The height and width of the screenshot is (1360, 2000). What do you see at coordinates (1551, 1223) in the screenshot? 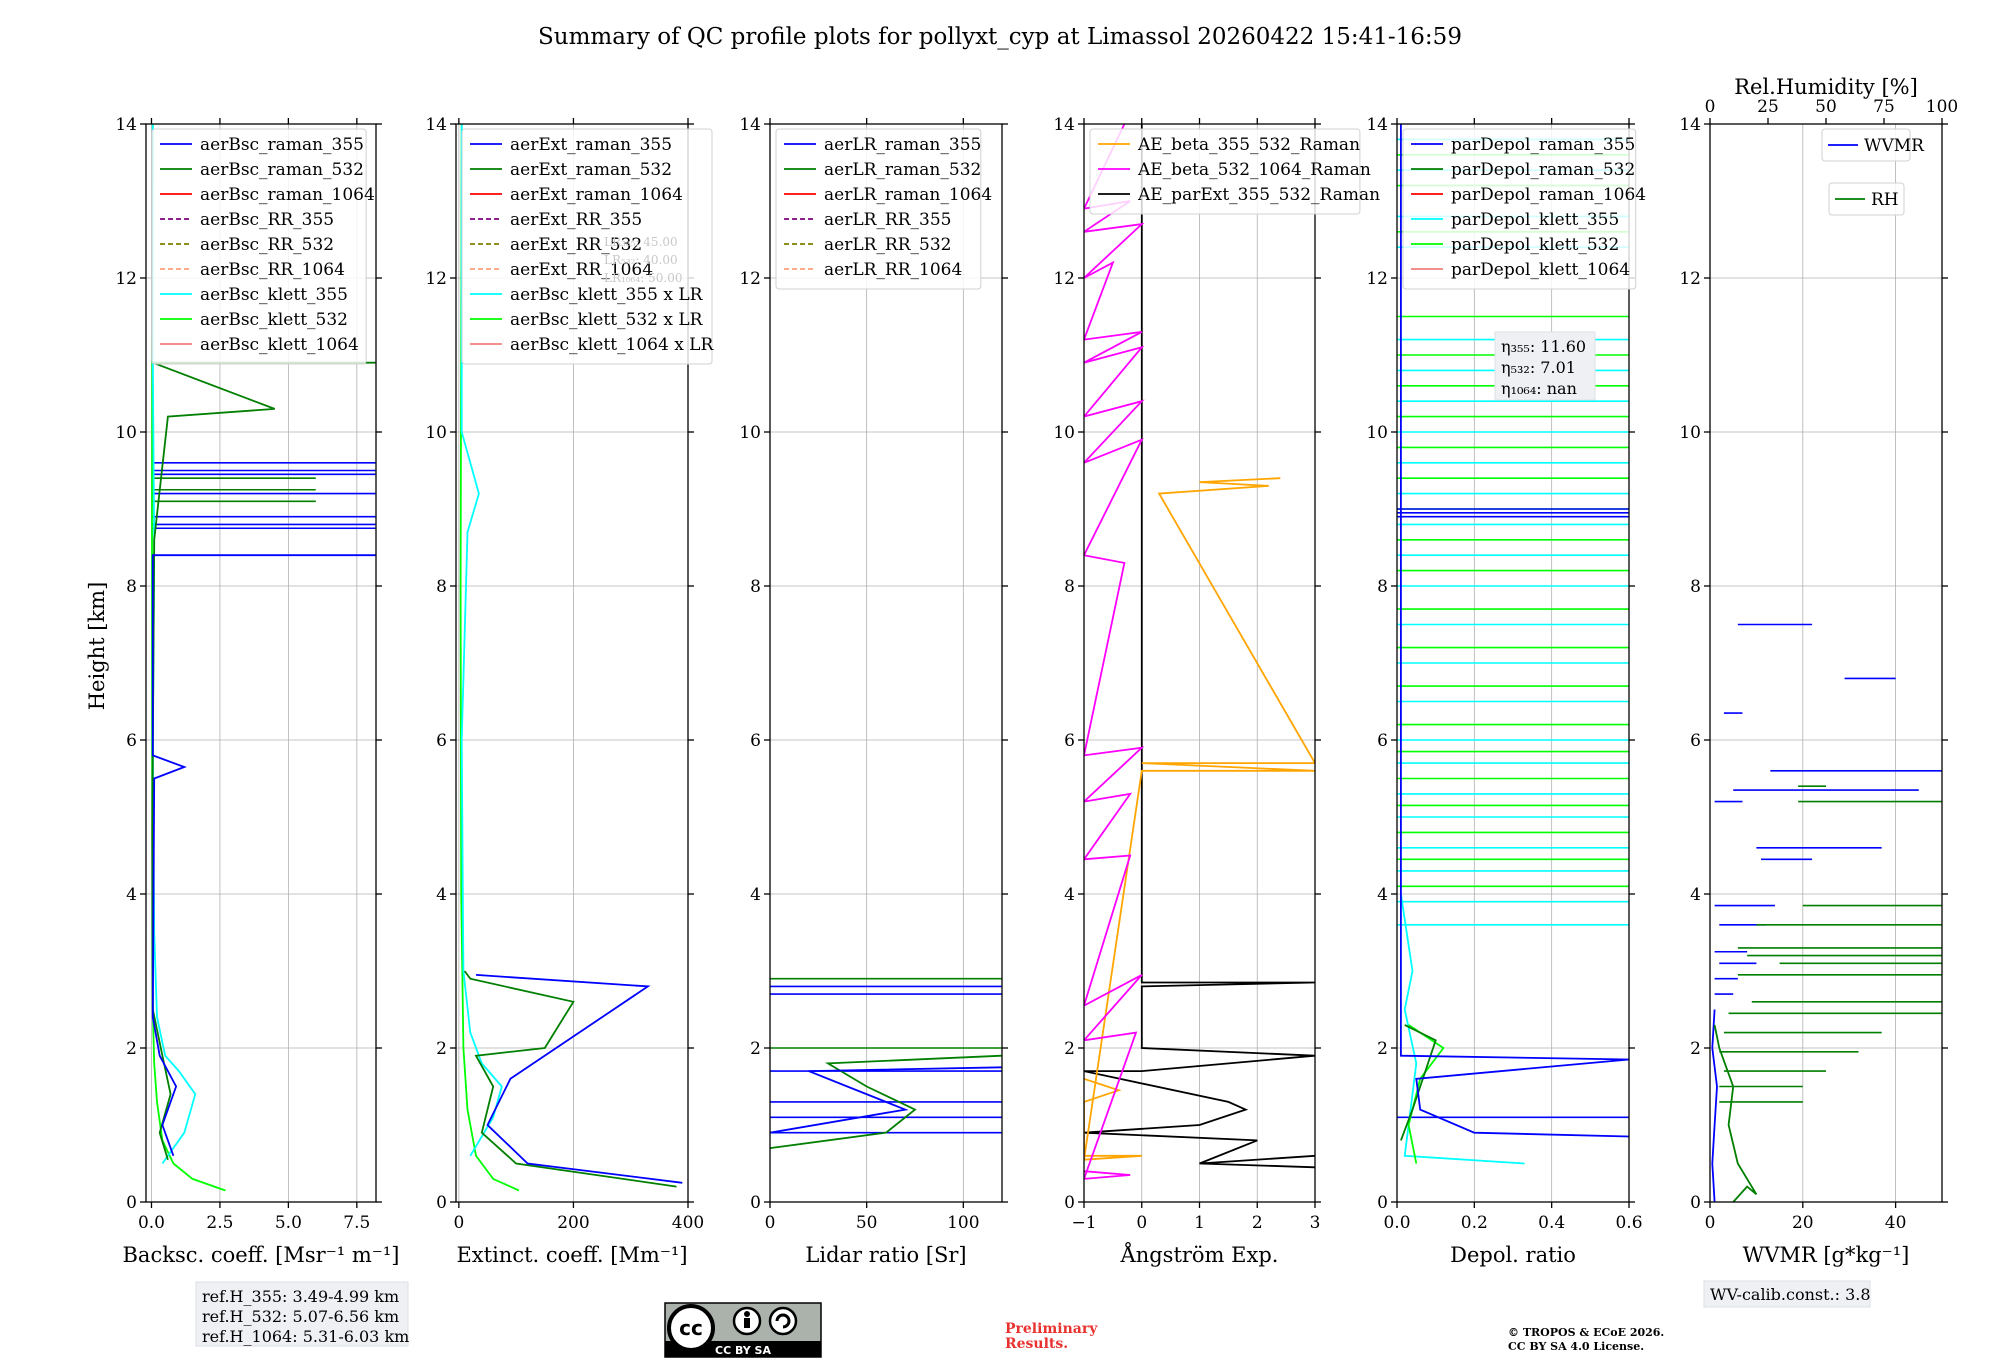
I see `x-tick-label: 0.4` at bounding box center [1551, 1223].